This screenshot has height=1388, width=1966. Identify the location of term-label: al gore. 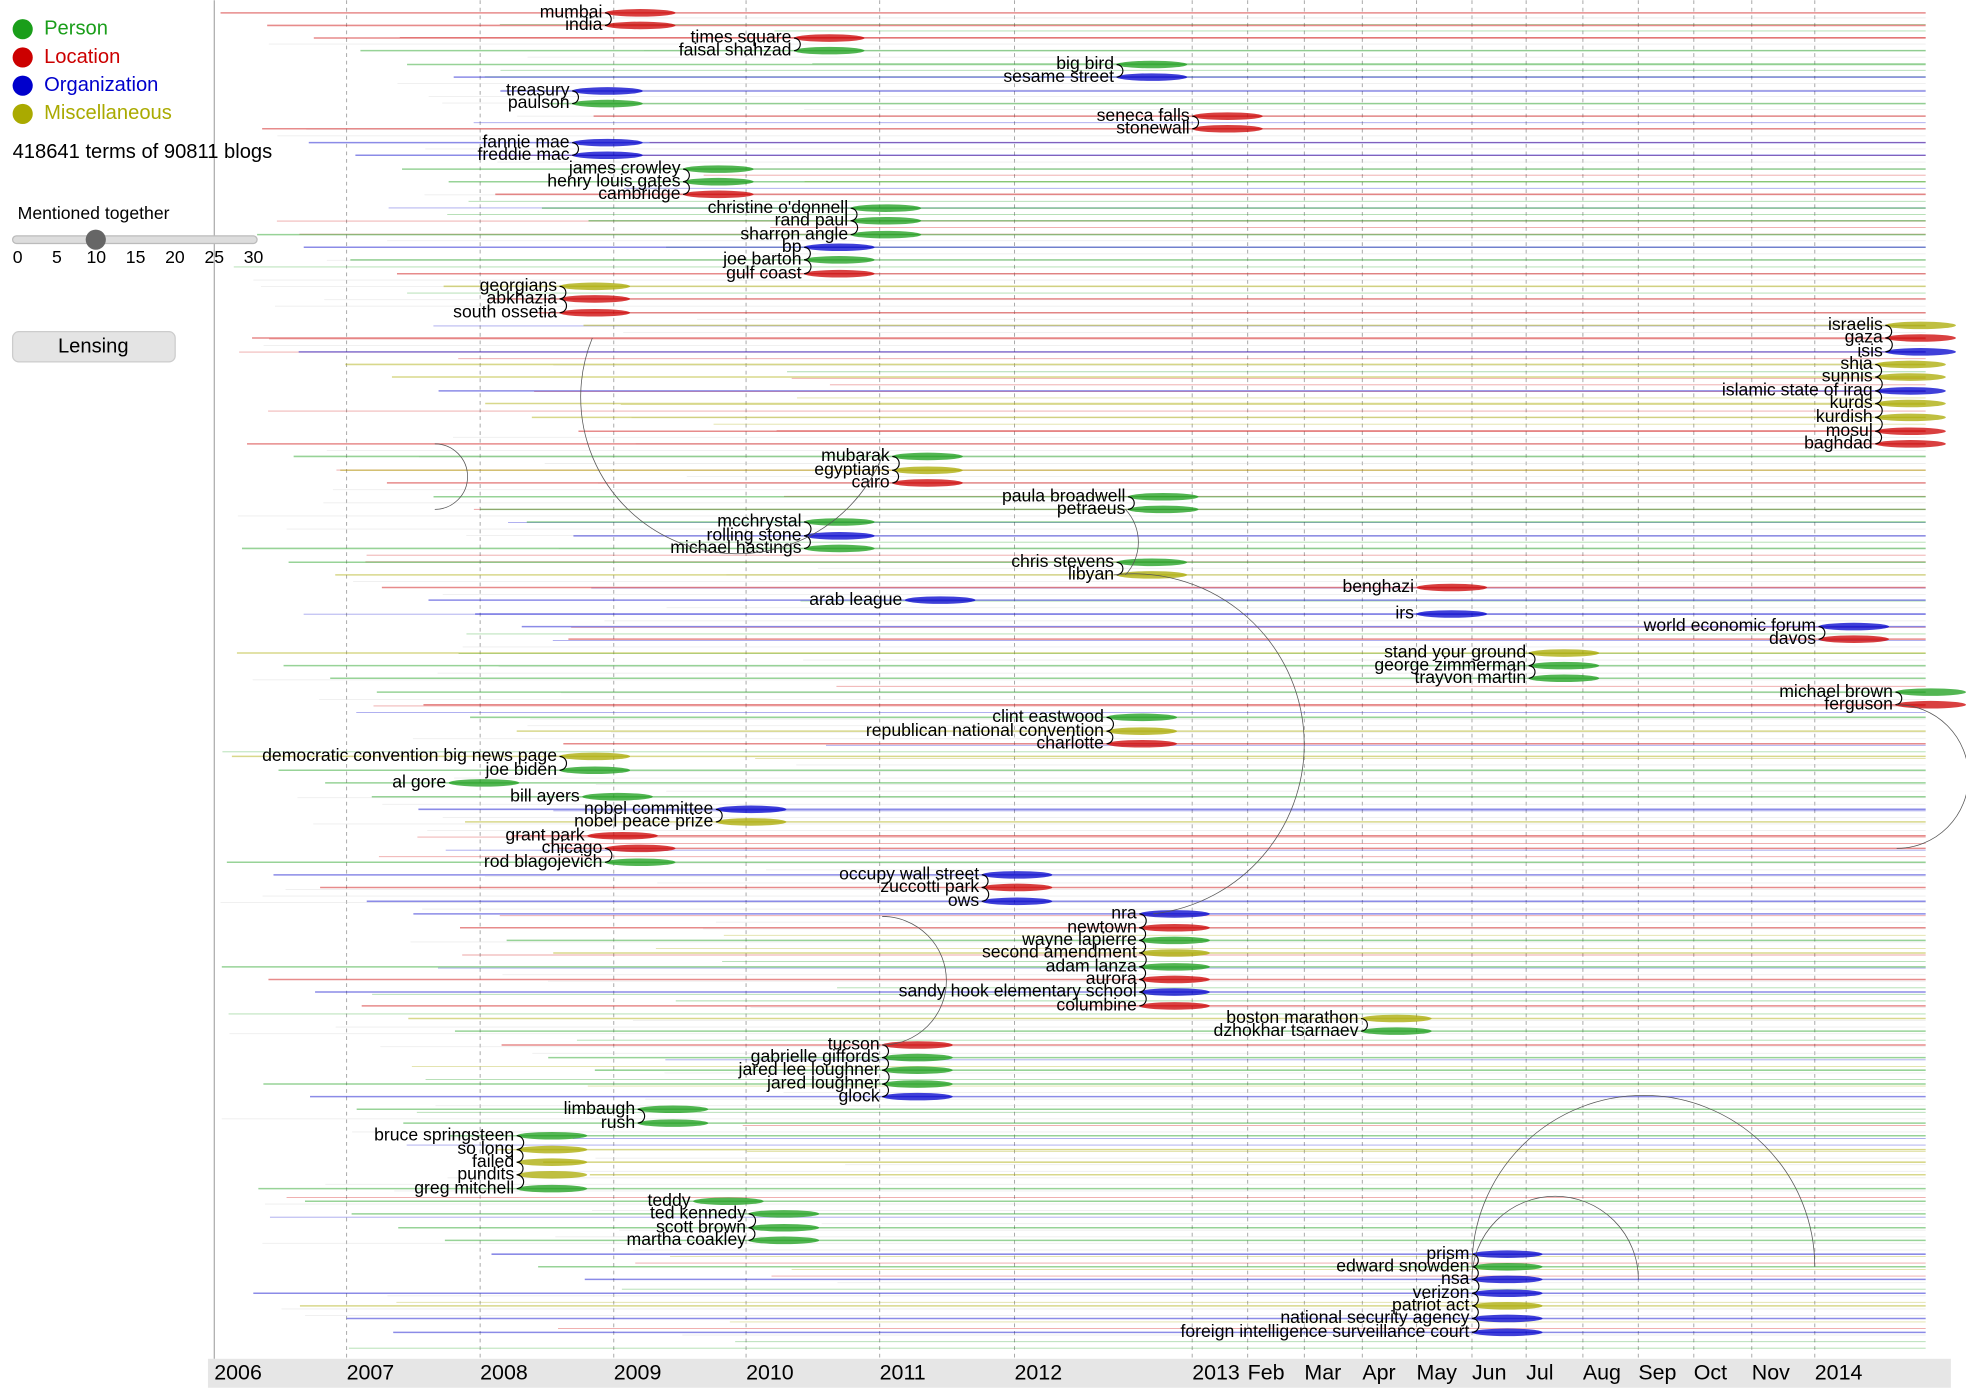
(419, 782).